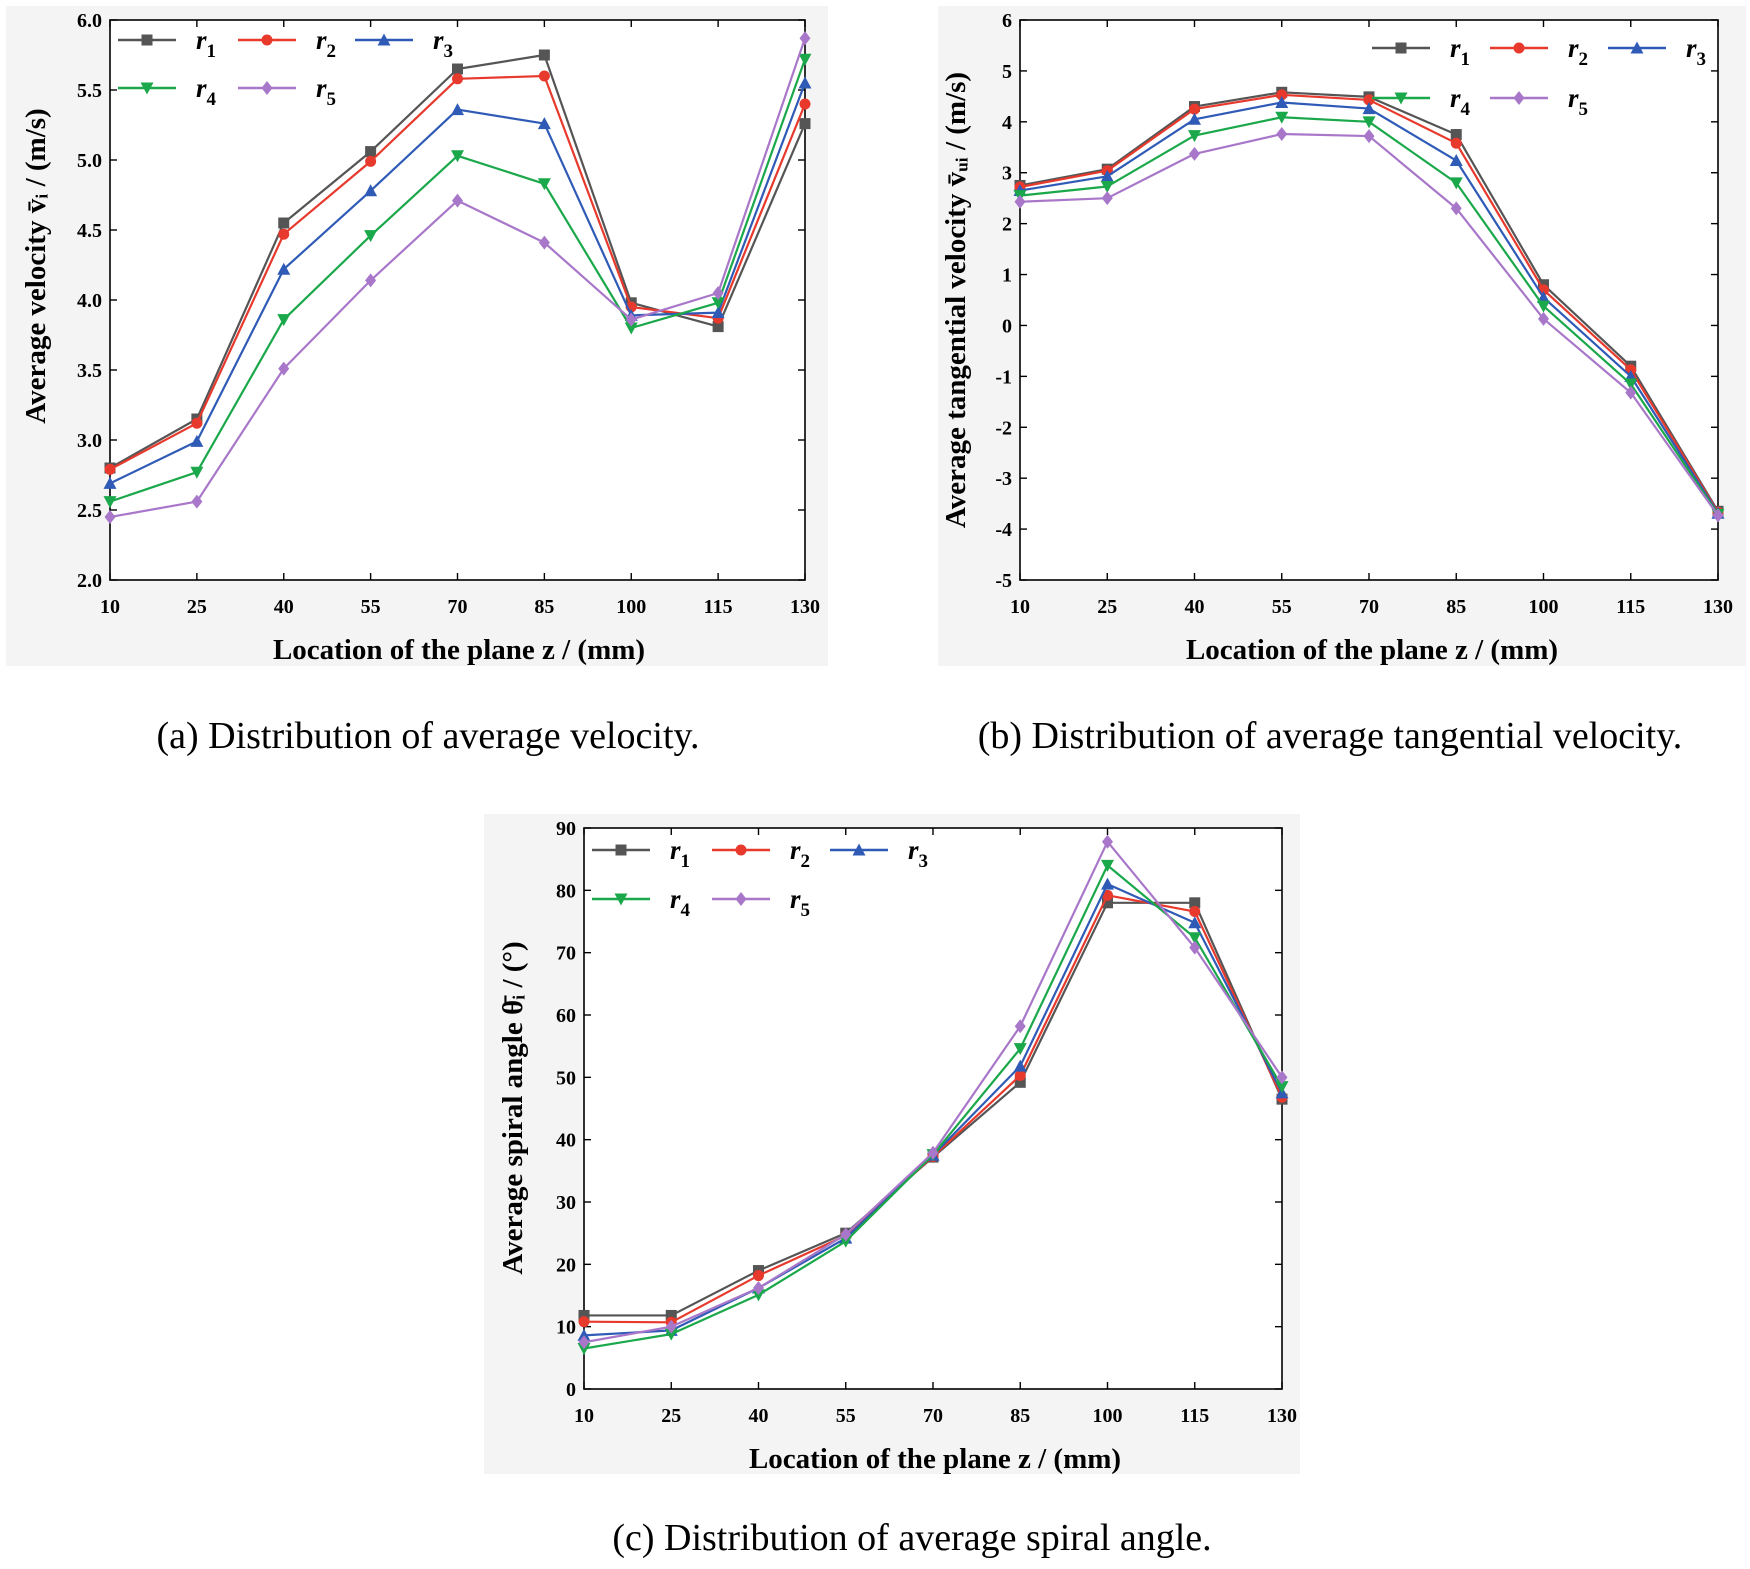 This screenshot has height=1569, width=1750. What do you see at coordinates (1007, 21) in the screenshot?
I see `panel-b-y-tick-label: 6` at bounding box center [1007, 21].